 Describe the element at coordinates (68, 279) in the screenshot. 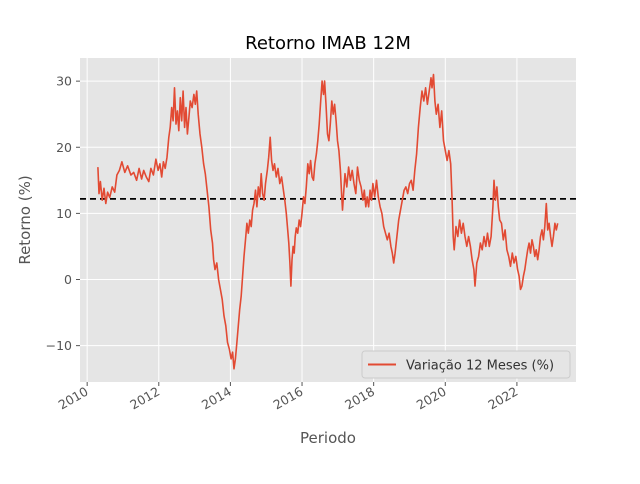

I see `y-tick-label: 0` at that location.